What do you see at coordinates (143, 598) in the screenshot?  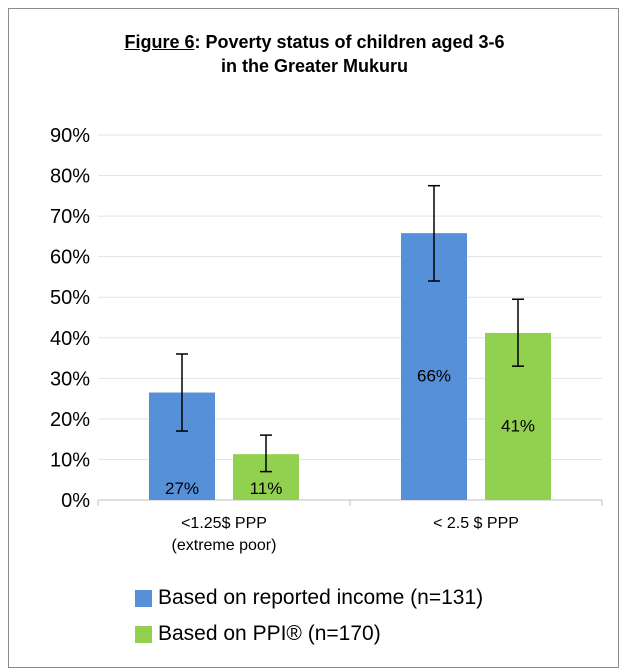 I see `legend-swatch-income` at bounding box center [143, 598].